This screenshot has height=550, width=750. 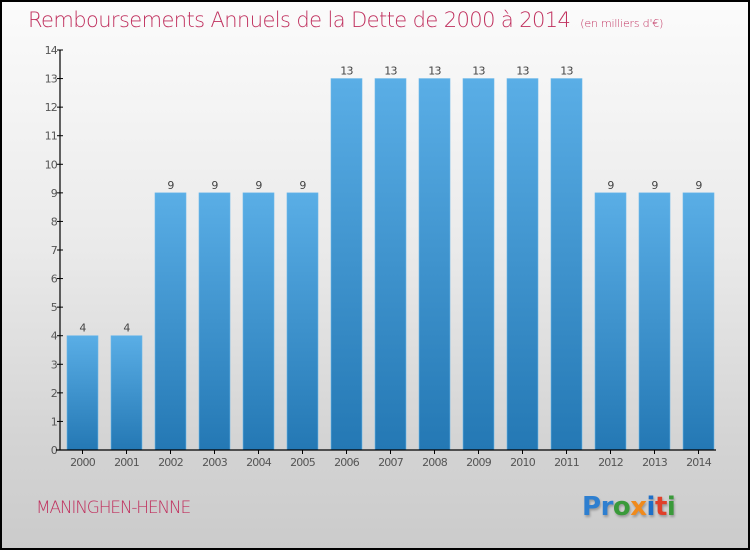 What do you see at coordinates (478, 264) in the screenshot?
I see `bar-2009` at bounding box center [478, 264].